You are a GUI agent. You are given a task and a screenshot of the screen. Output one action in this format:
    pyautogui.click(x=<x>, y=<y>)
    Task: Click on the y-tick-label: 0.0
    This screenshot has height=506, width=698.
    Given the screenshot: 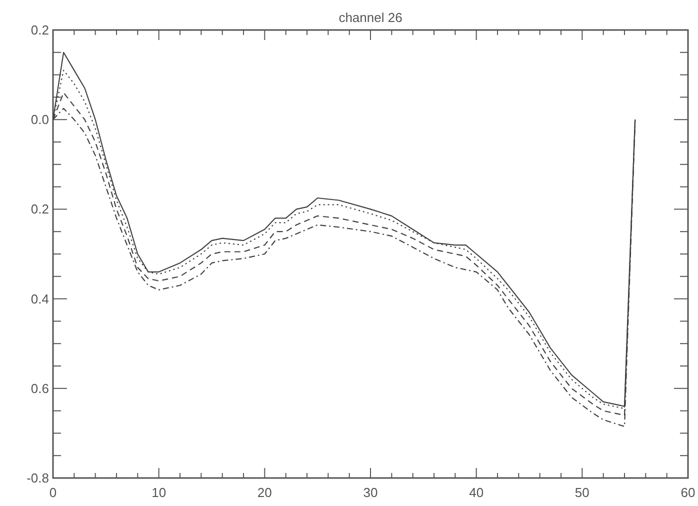 What is the action you would take?
    pyautogui.click(x=39, y=120)
    